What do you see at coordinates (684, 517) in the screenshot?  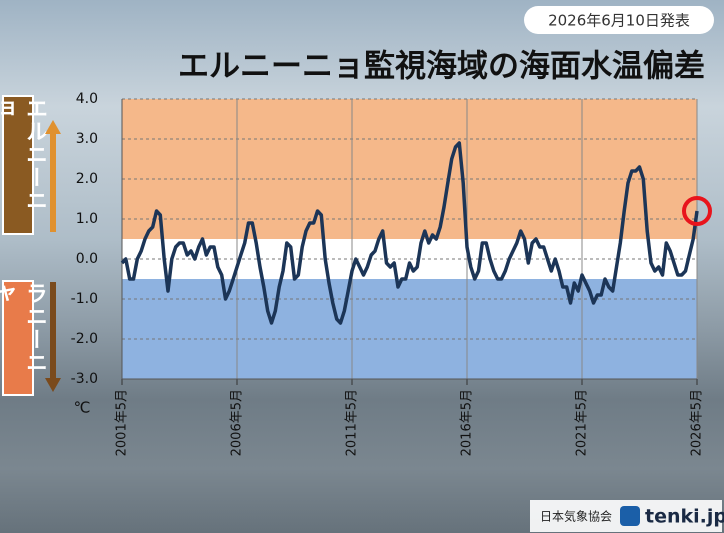 I see `brand: tenki.jp` at bounding box center [684, 517].